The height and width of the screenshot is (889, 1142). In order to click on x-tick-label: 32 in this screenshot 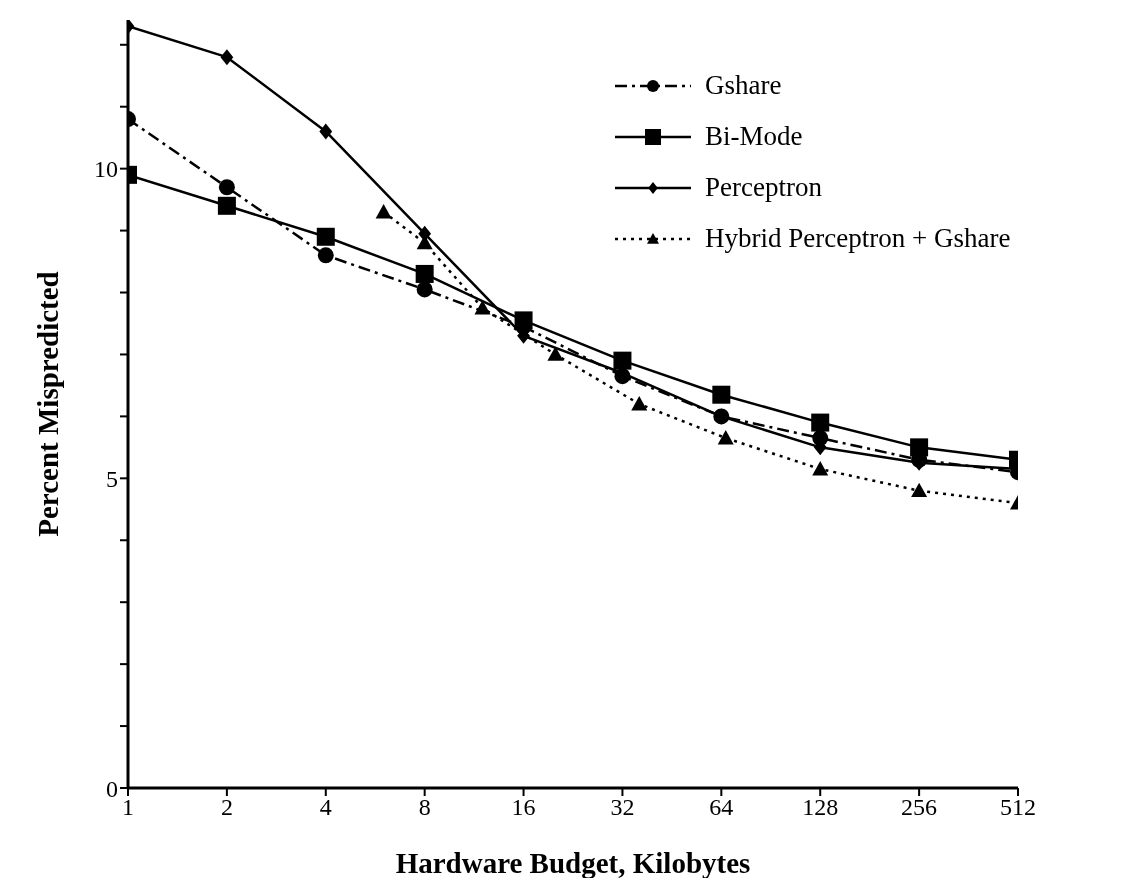, I will do `click(622, 807)`.